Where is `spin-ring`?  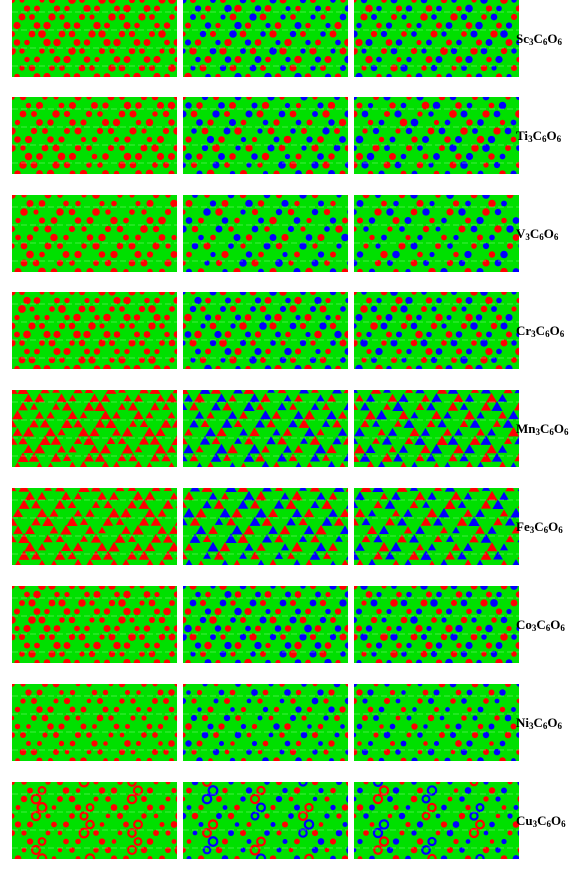
spin-ring is located at coordinates (176, 816).